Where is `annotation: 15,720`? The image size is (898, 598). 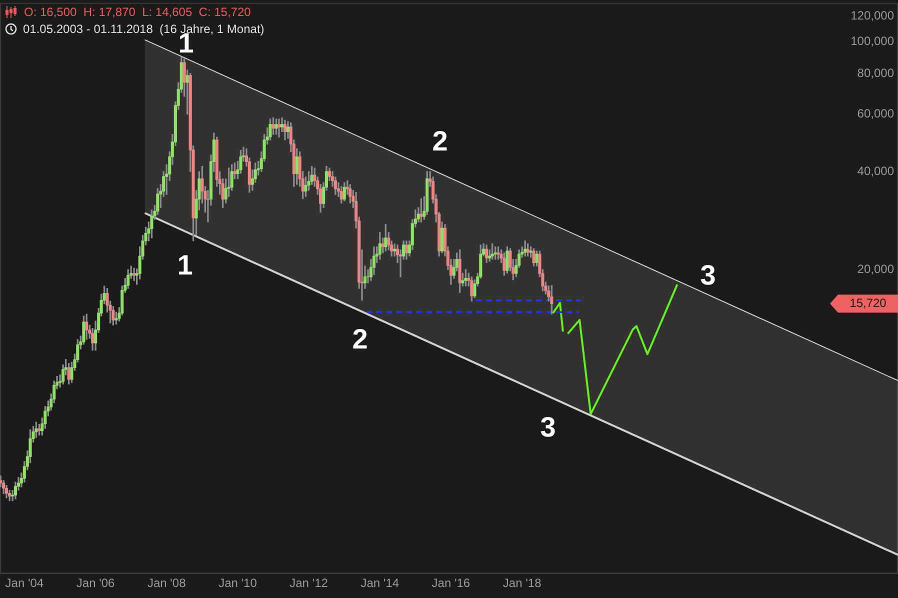 annotation: 15,720 is located at coordinates (868, 303).